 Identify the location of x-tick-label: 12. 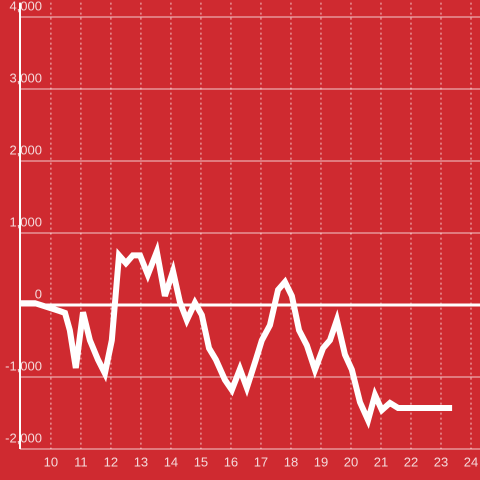
(111, 461).